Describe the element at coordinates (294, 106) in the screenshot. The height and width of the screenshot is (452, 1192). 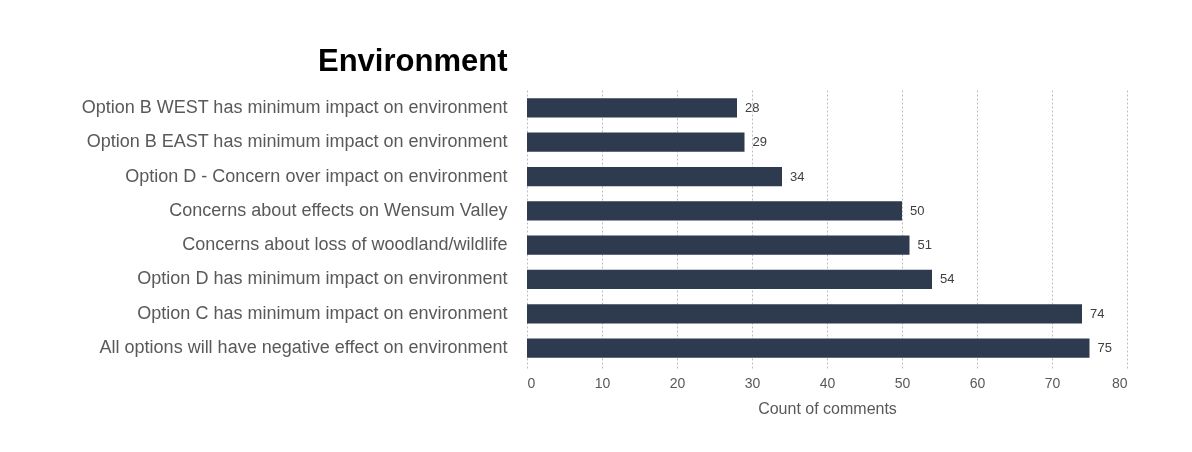
I see `y-tick-label: Option B WEST has minimum impact on environment` at that location.